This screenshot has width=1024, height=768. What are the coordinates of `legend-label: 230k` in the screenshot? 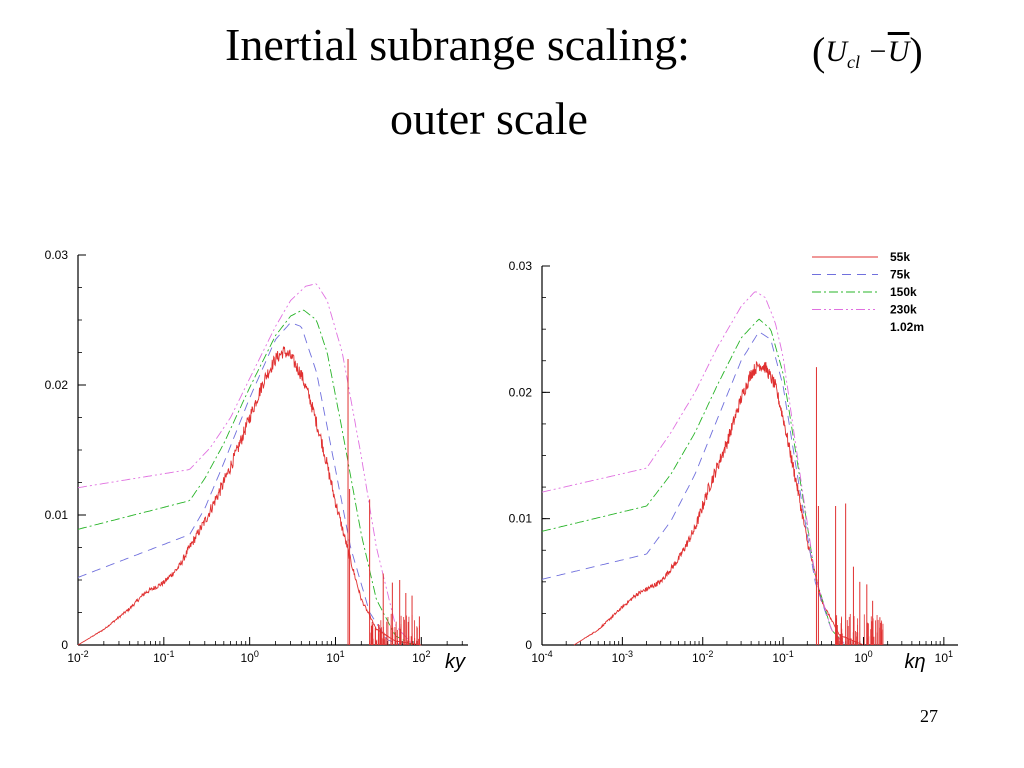 It's located at (903, 310).